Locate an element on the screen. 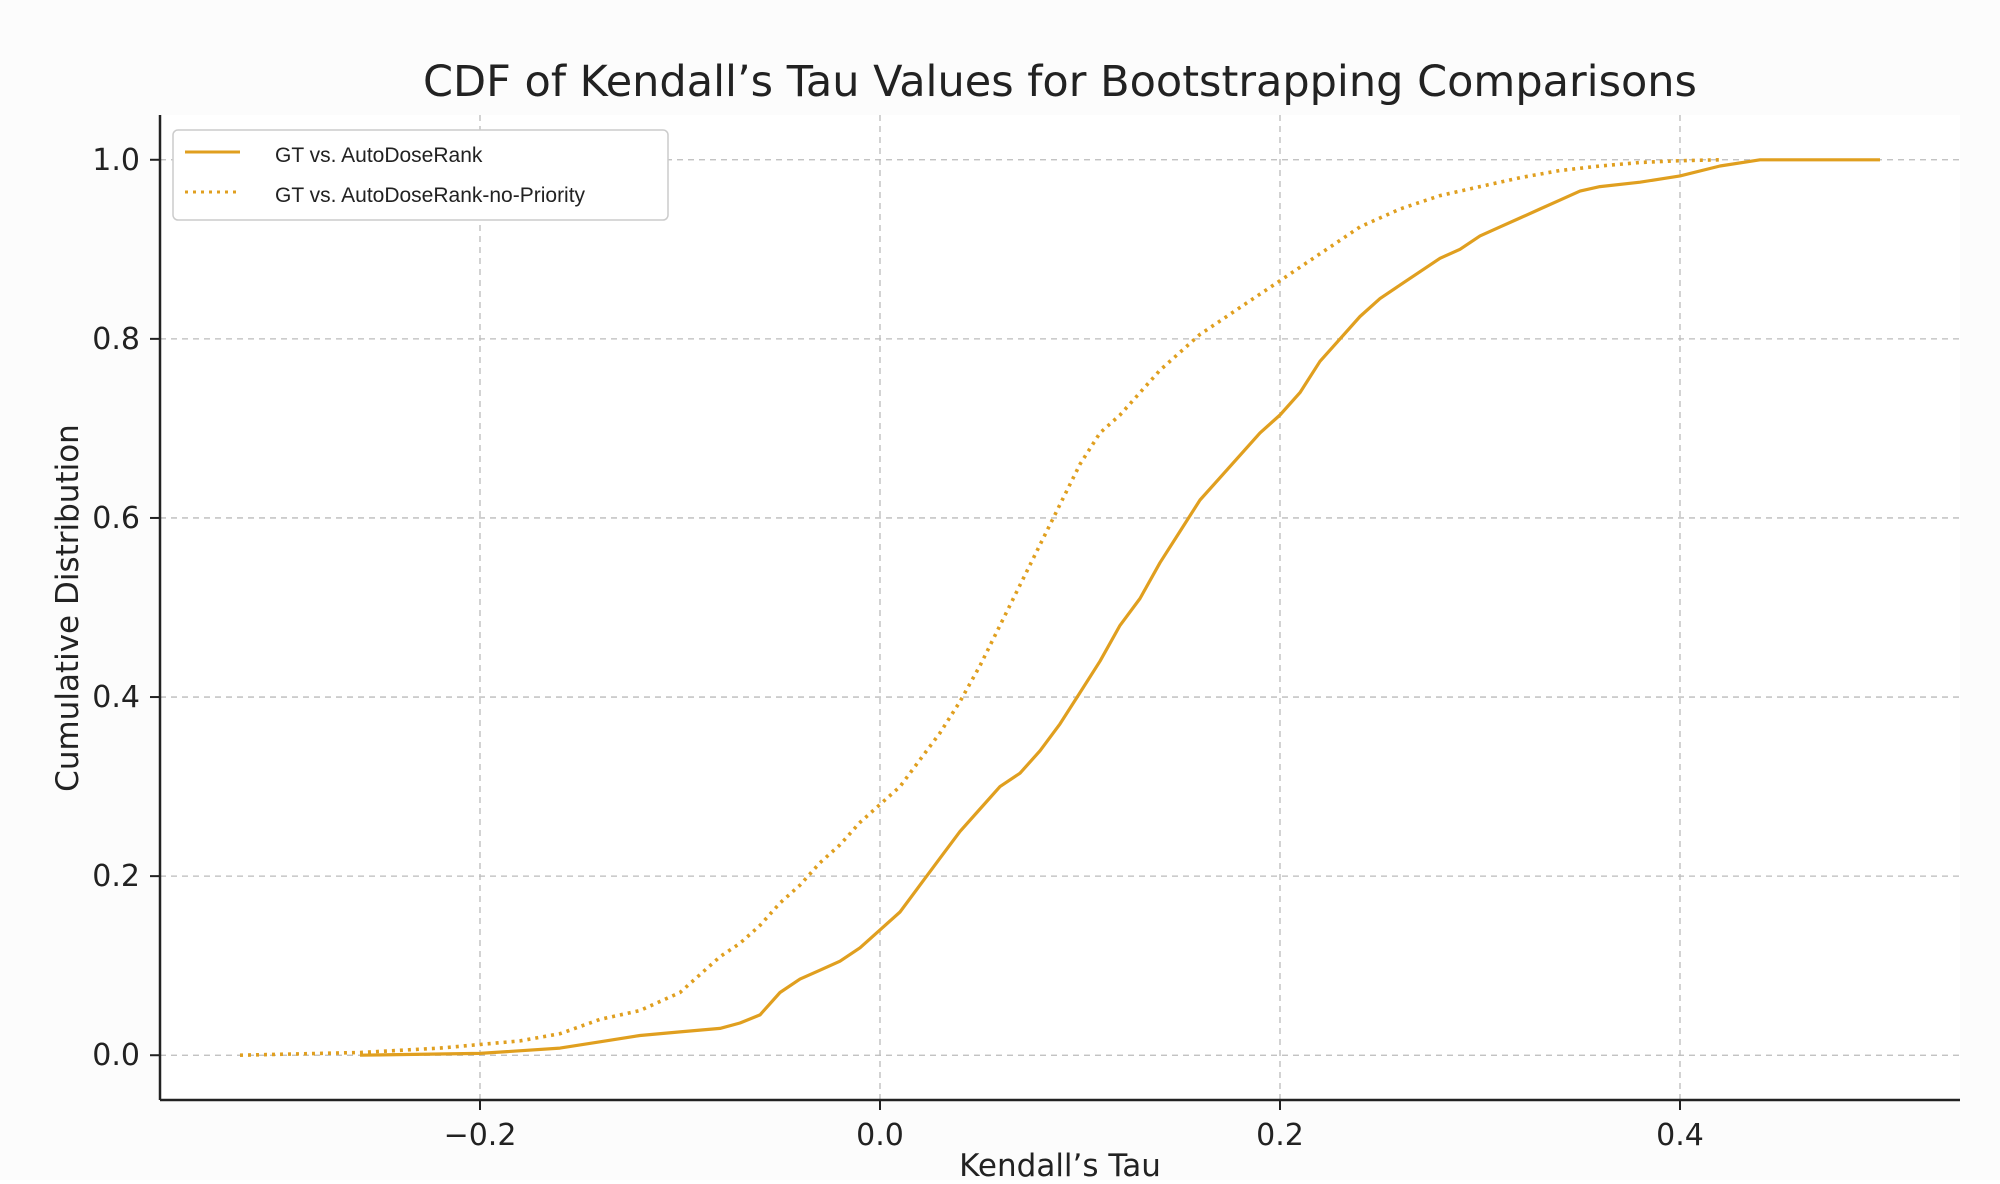 Image resolution: width=2000 pixels, height=1184 pixels. legend-label-no-priority: GT vs. AutoDoseRank-no-Priority is located at coordinates (430, 195).